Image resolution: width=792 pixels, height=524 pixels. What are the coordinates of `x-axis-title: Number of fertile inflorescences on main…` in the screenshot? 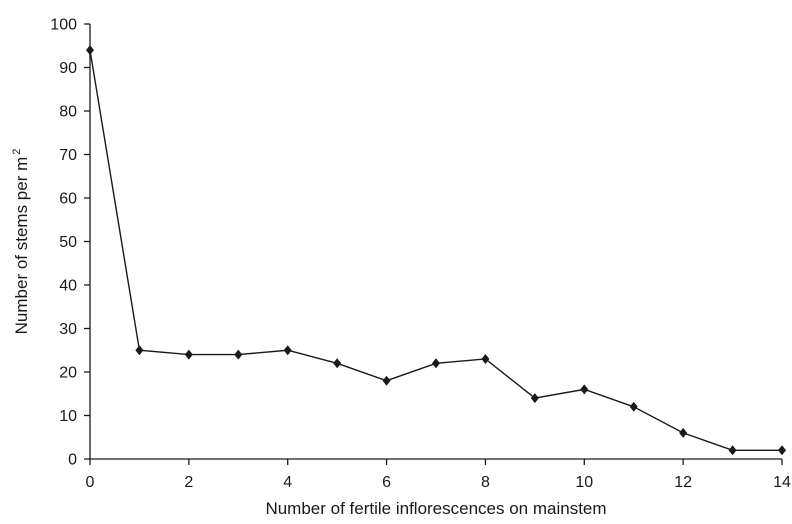 It's located at (435, 508).